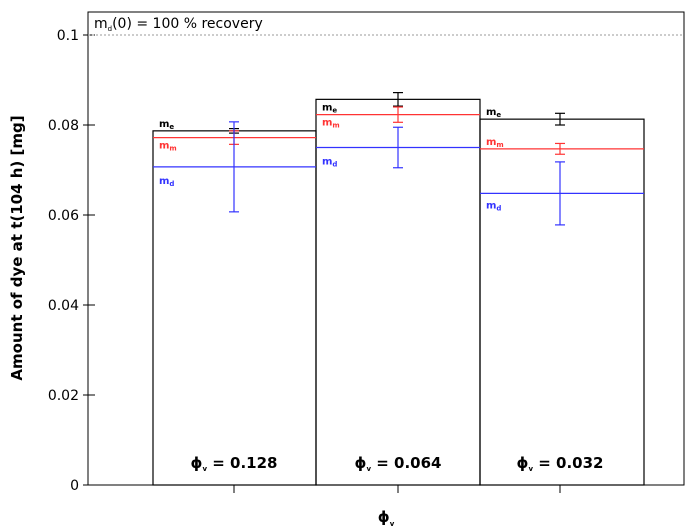 The image size is (692, 531). I want to click on y-tick-label-1: 0.02, so click(63, 396).